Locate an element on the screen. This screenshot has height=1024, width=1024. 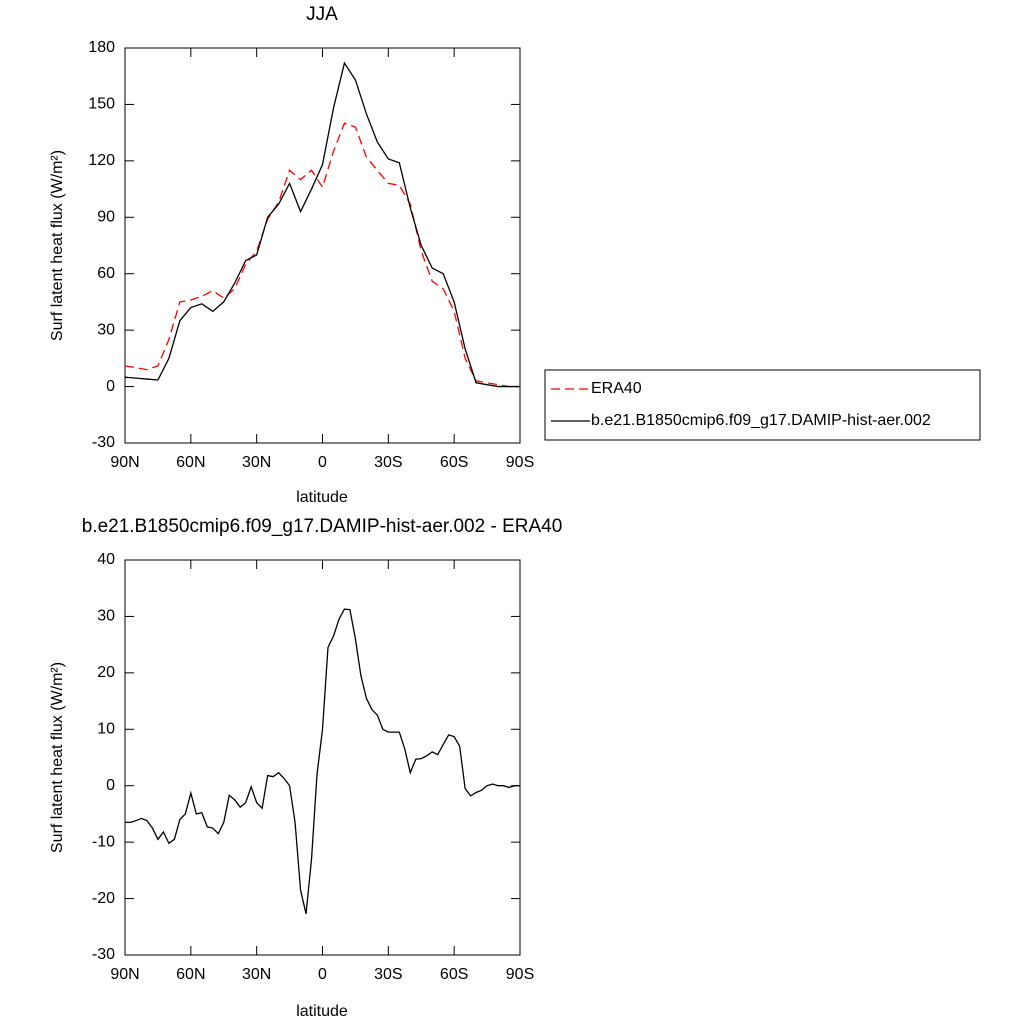
legend-label: ERA40 is located at coordinates (616, 388).